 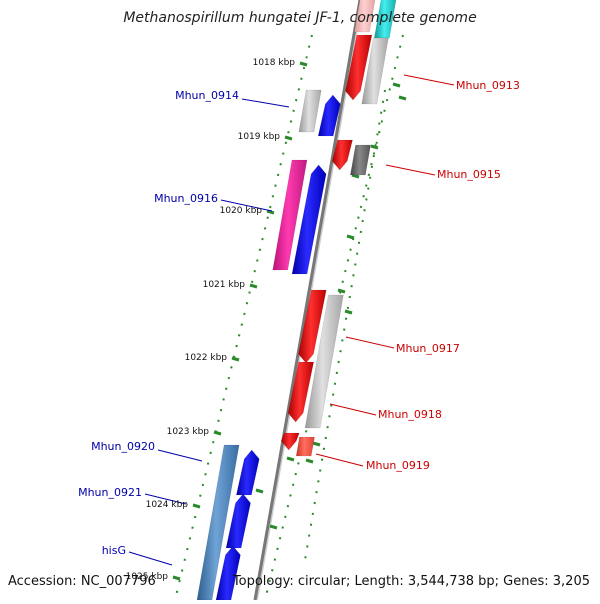 What do you see at coordinates (188, 432) in the screenshot?
I see `tick-1023-label: 1023 kbp` at bounding box center [188, 432].